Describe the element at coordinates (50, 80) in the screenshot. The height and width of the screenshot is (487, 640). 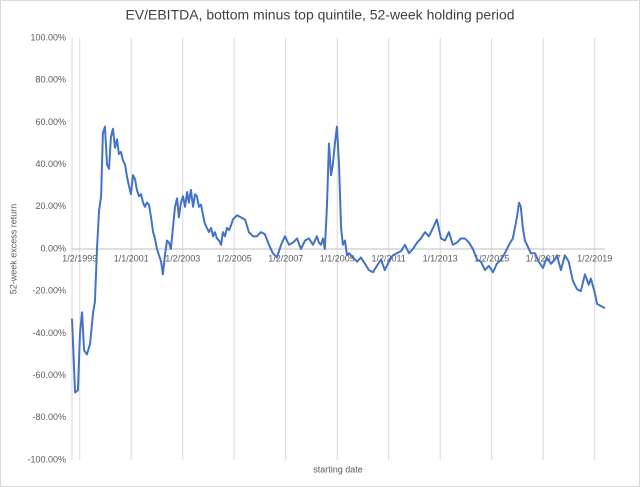
I see `y-tick-label: 80.00%` at that location.